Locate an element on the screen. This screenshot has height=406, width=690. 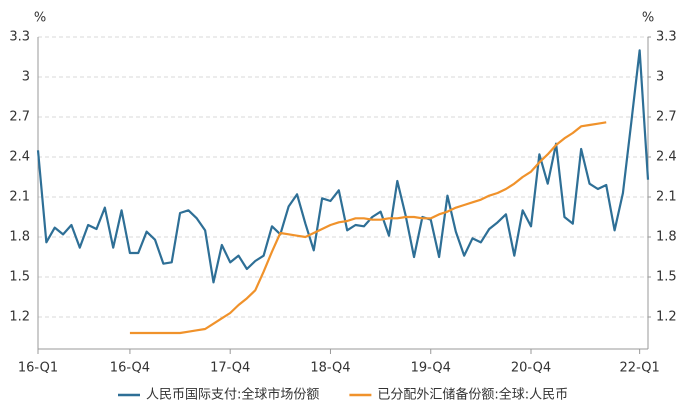
y-tick-label: 2.7 is located at coordinates (19, 117).